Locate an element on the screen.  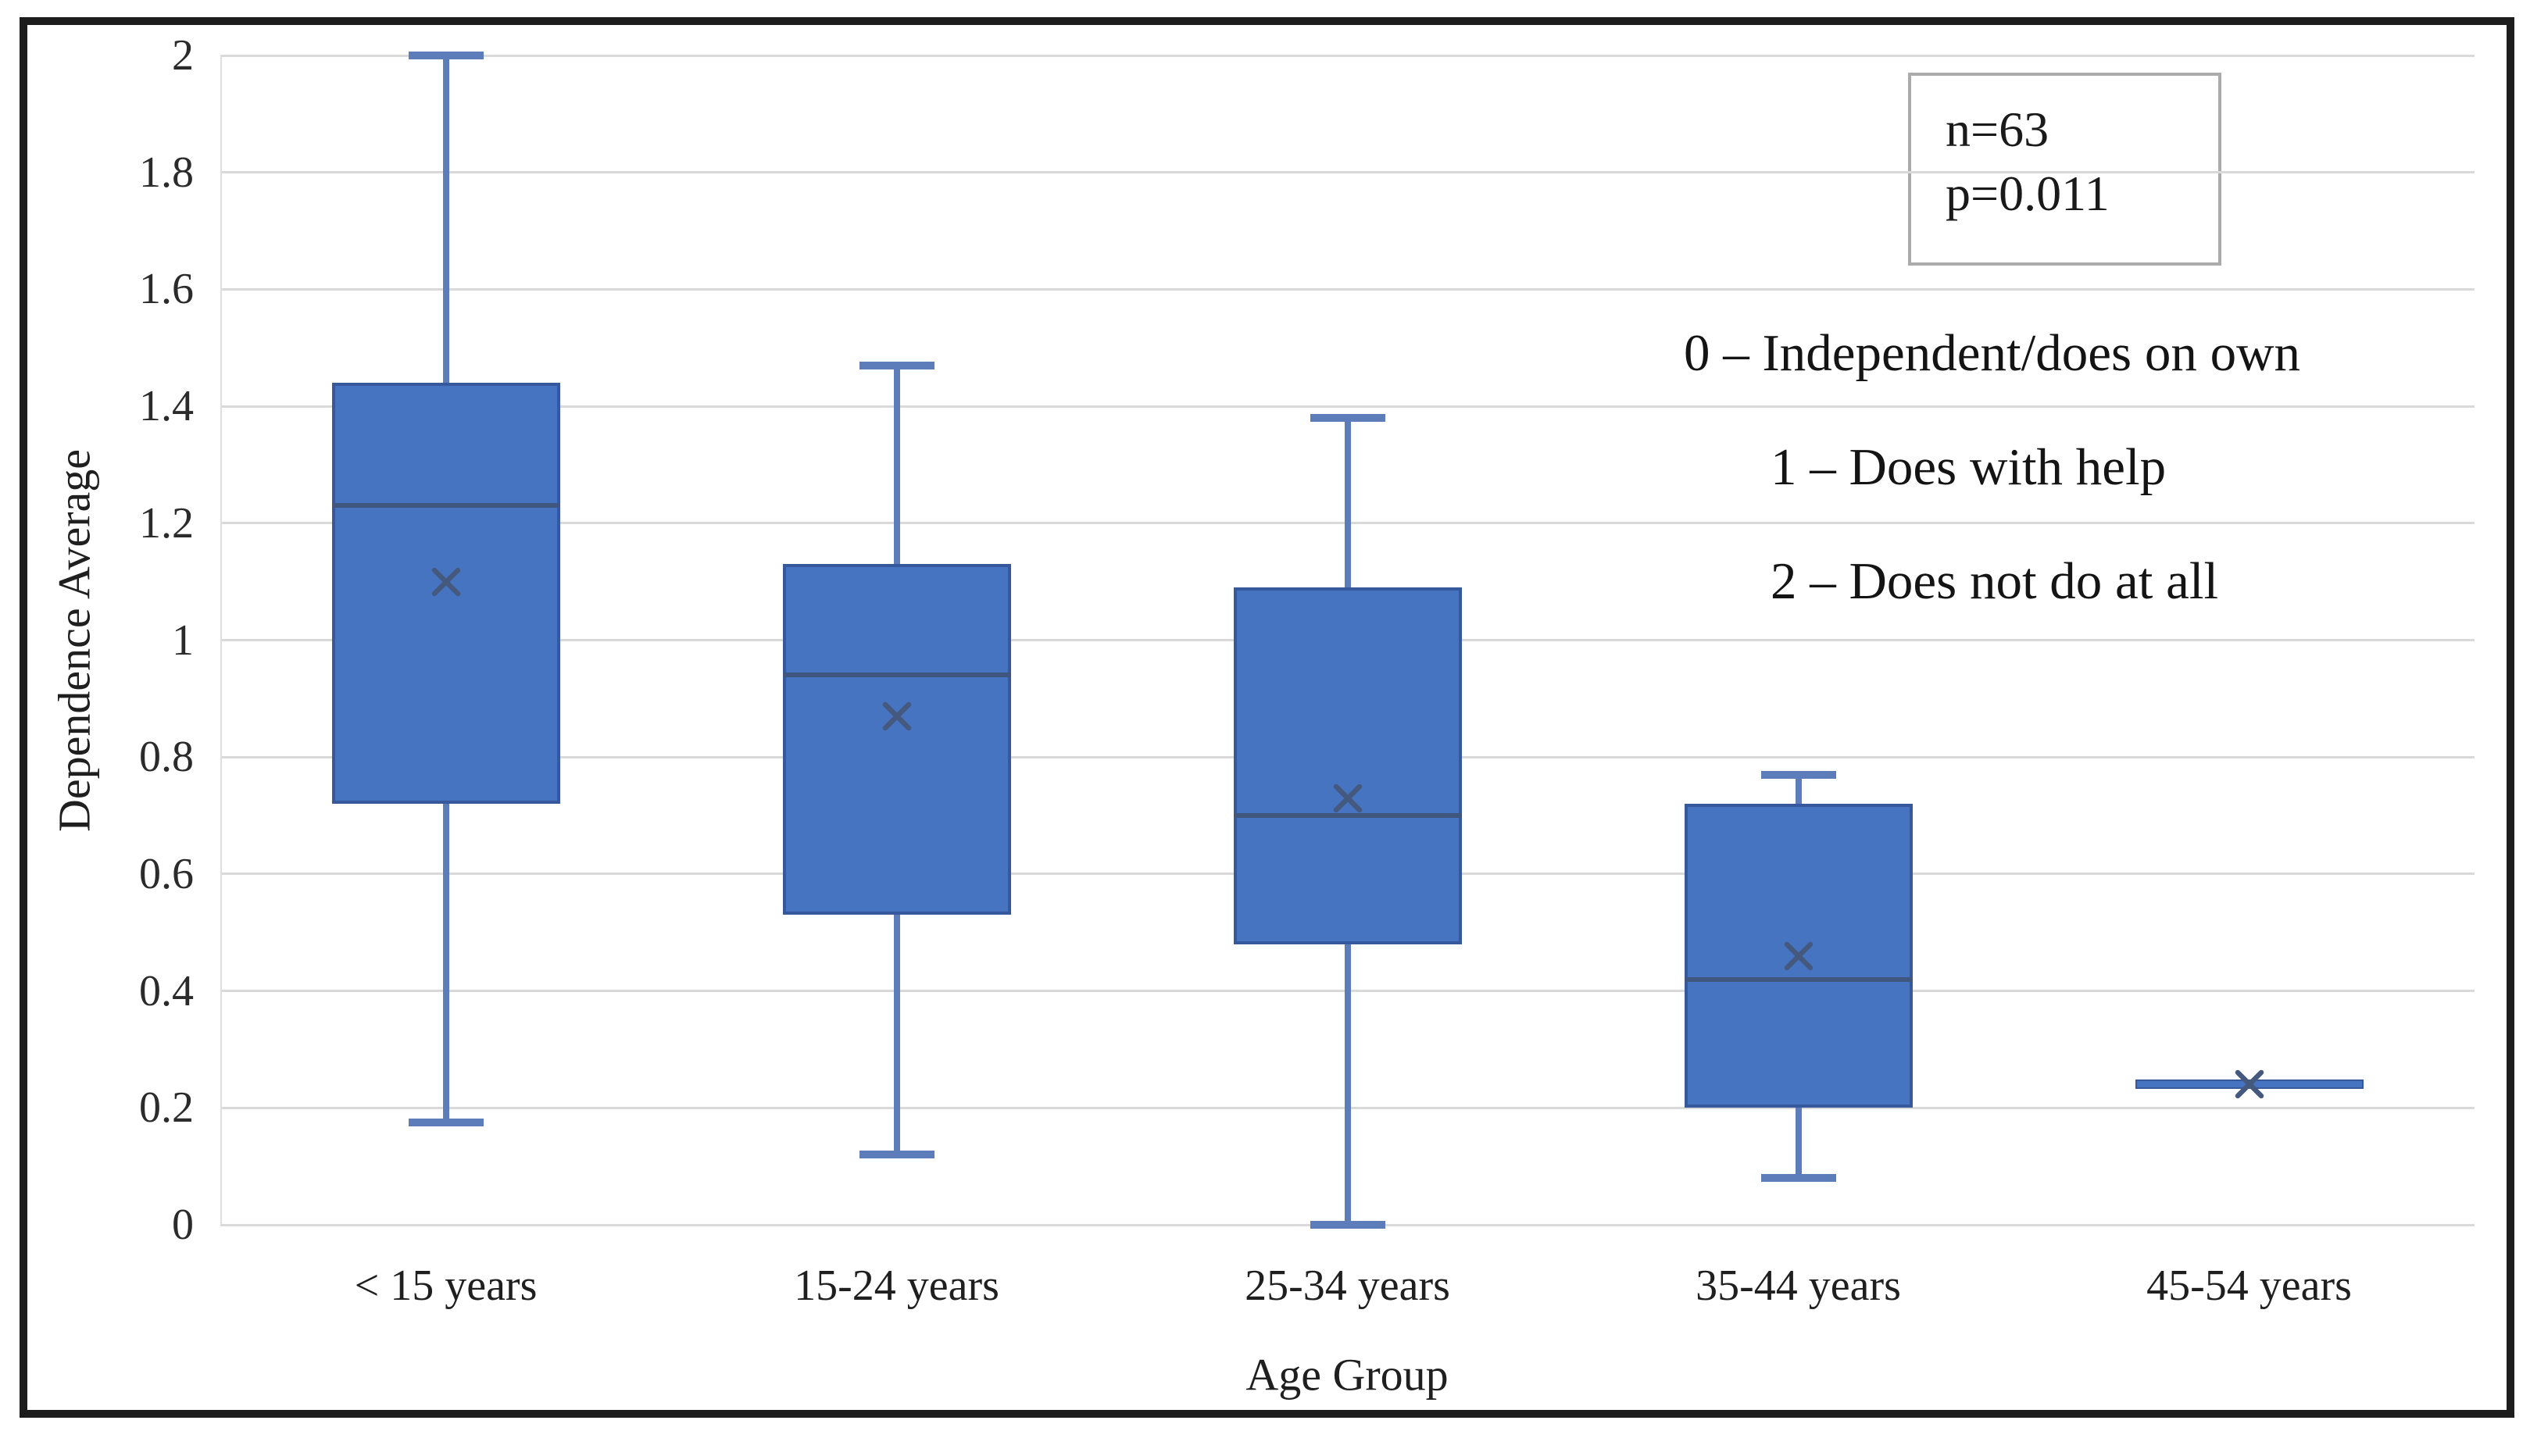
gridline-y-1.6 is located at coordinates (1347, 289).